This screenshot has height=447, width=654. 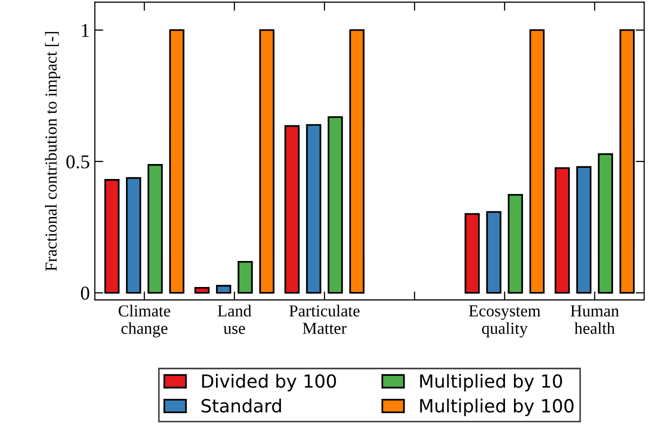 I want to click on y-tick-label: 0, so click(x=85, y=293).